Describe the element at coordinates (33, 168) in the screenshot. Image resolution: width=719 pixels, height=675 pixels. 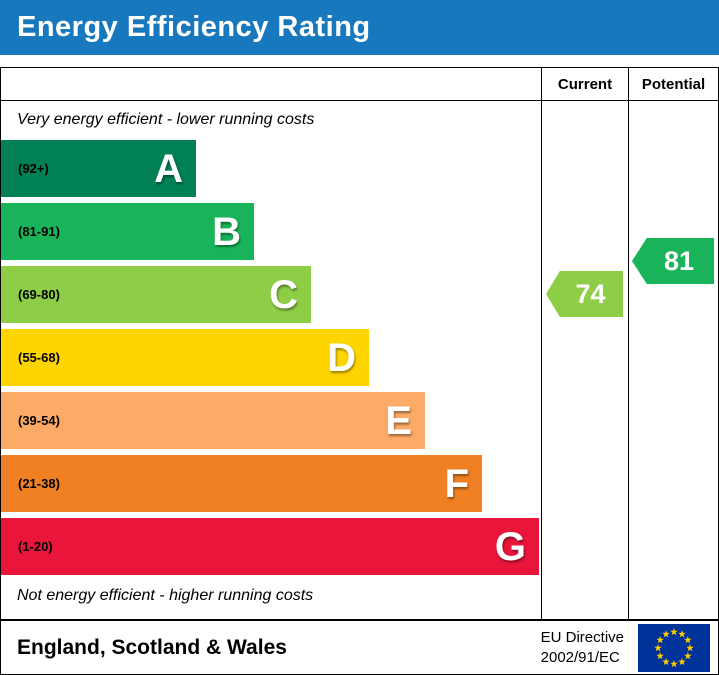
I see `band-a-range: (92+)` at that location.